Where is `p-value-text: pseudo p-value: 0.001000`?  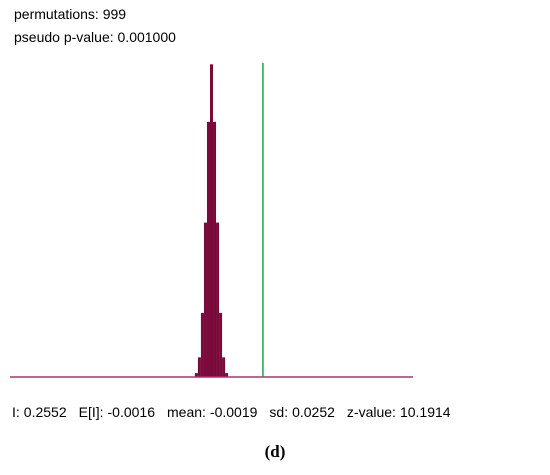 p-value-text: pseudo p-value: 0.001000 is located at coordinates (95, 37).